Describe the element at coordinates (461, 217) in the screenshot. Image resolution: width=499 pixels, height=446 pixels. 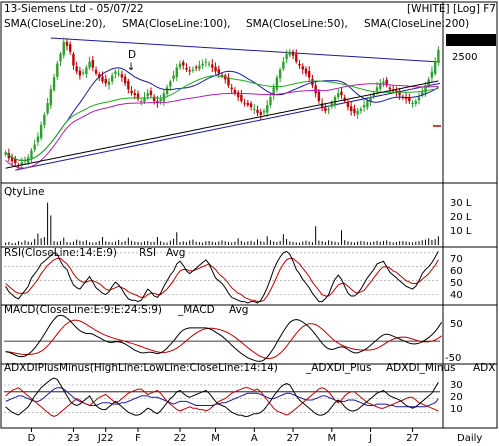
I see `volume-tick-20: 20 L` at that location.